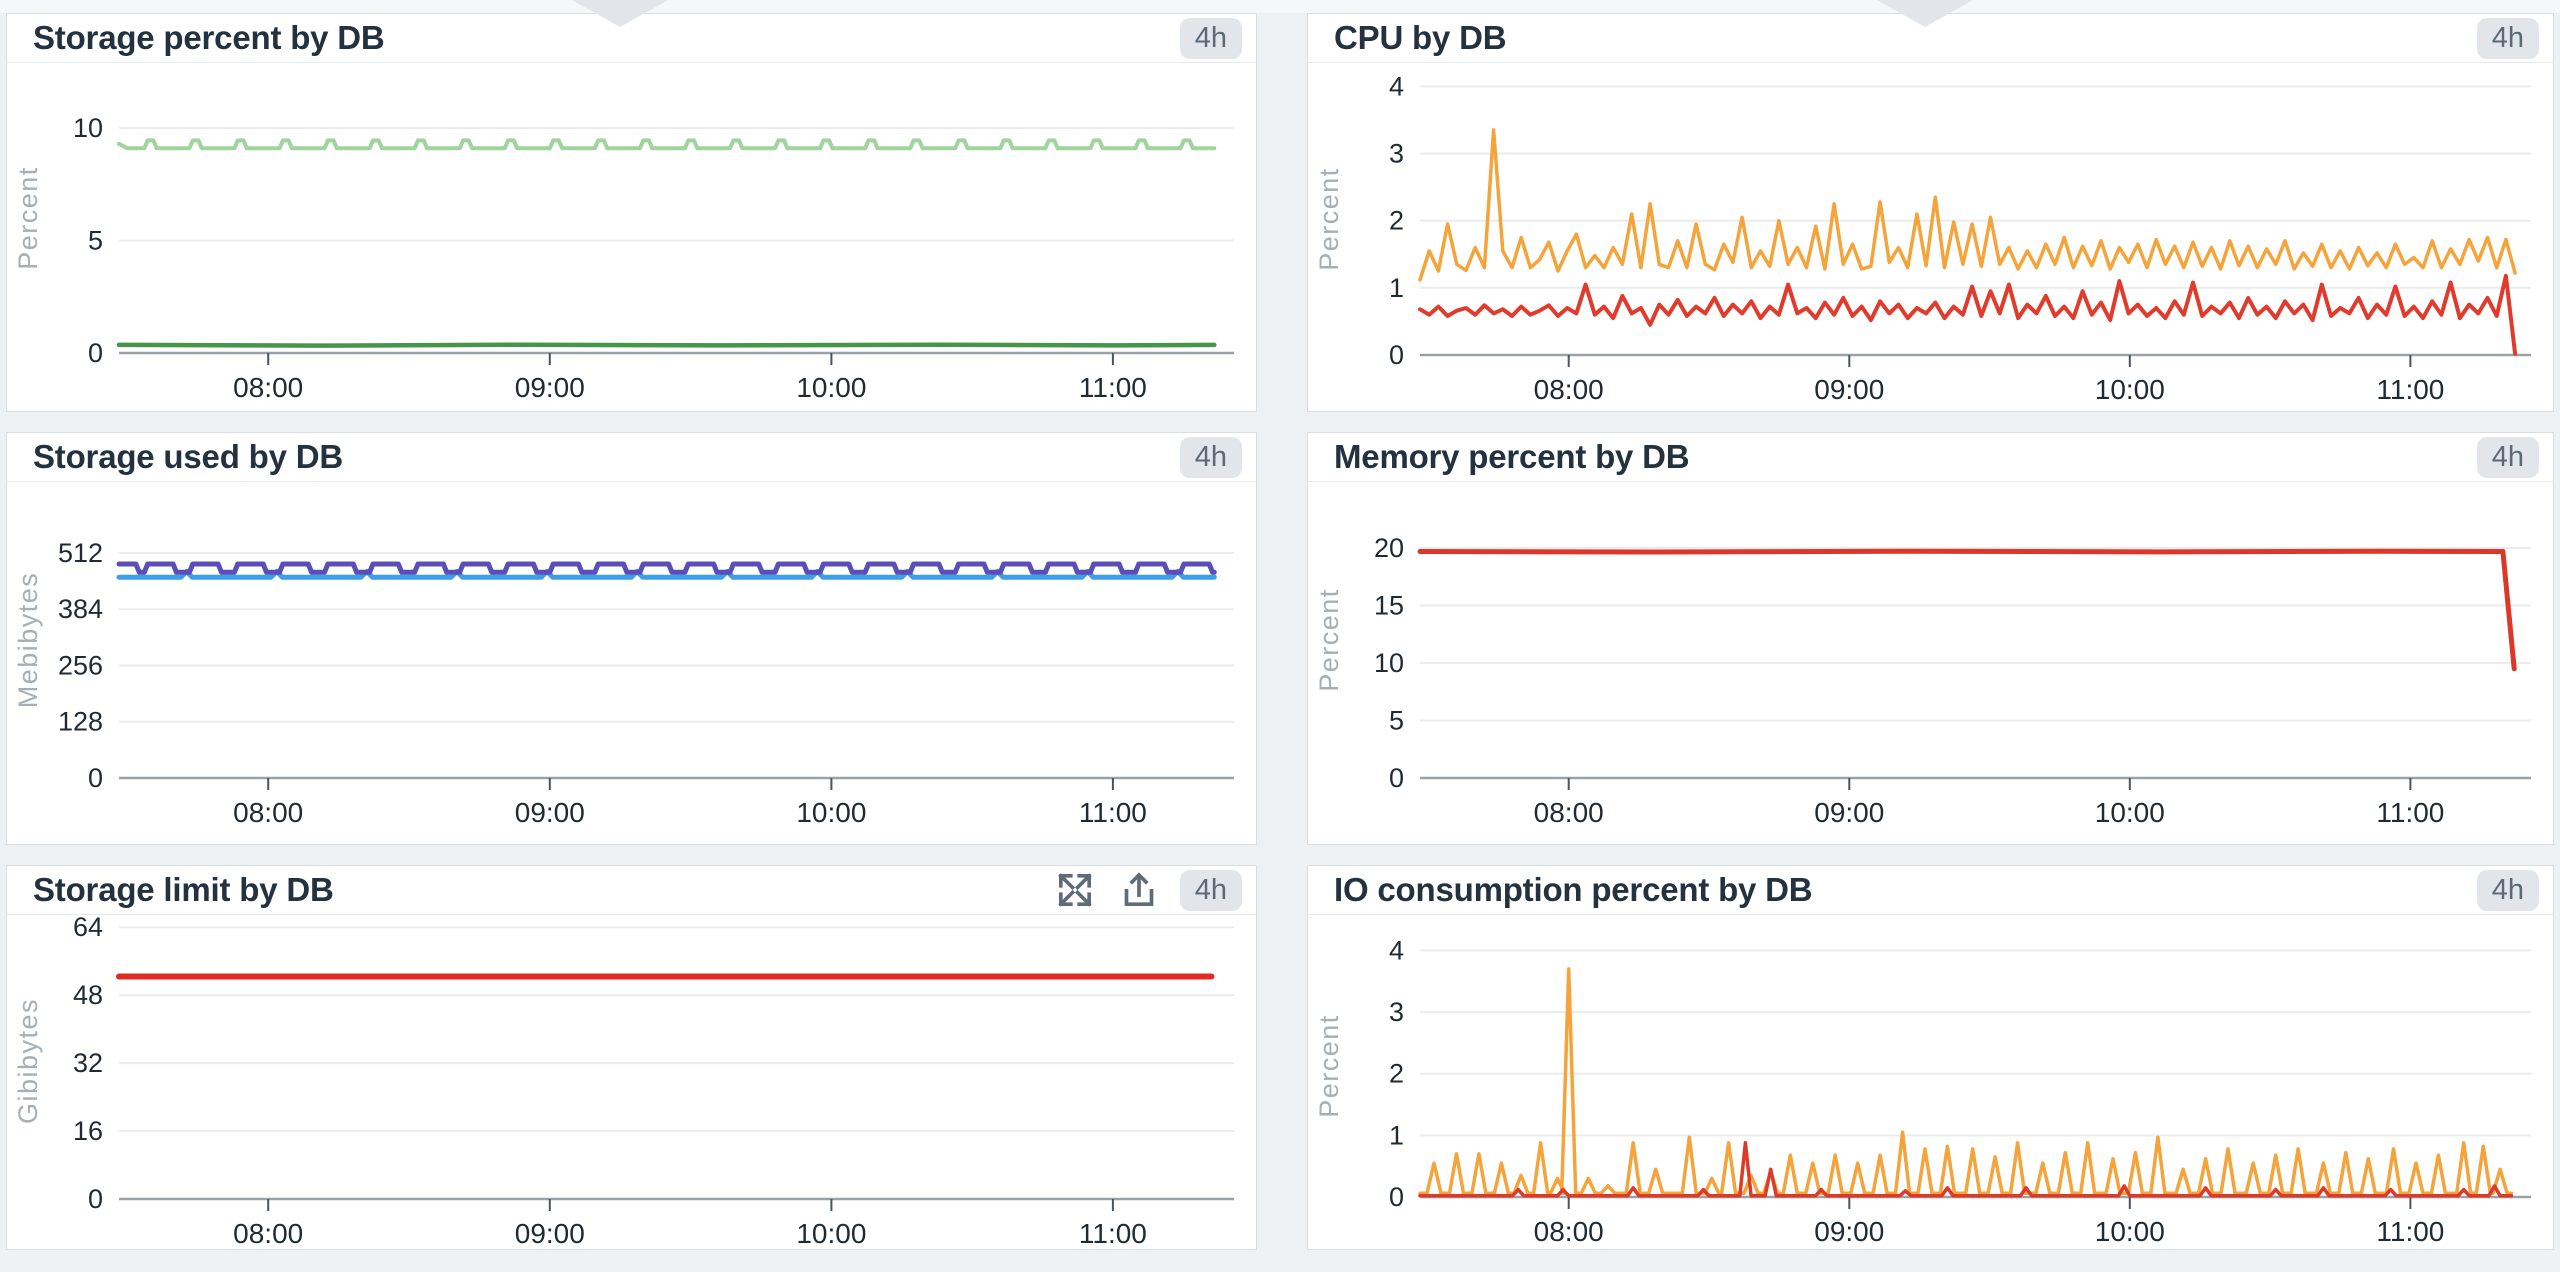 The height and width of the screenshot is (1272, 2560). Describe the element at coordinates (1573, 889) in the screenshot. I see `panel-title: IO consumption percent by DB` at that location.